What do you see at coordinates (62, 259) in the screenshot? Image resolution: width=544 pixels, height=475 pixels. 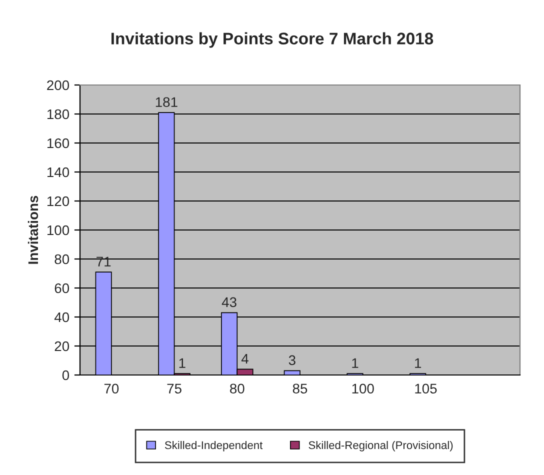 I see `y-tick-label: 80` at bounding box center [62, 259].